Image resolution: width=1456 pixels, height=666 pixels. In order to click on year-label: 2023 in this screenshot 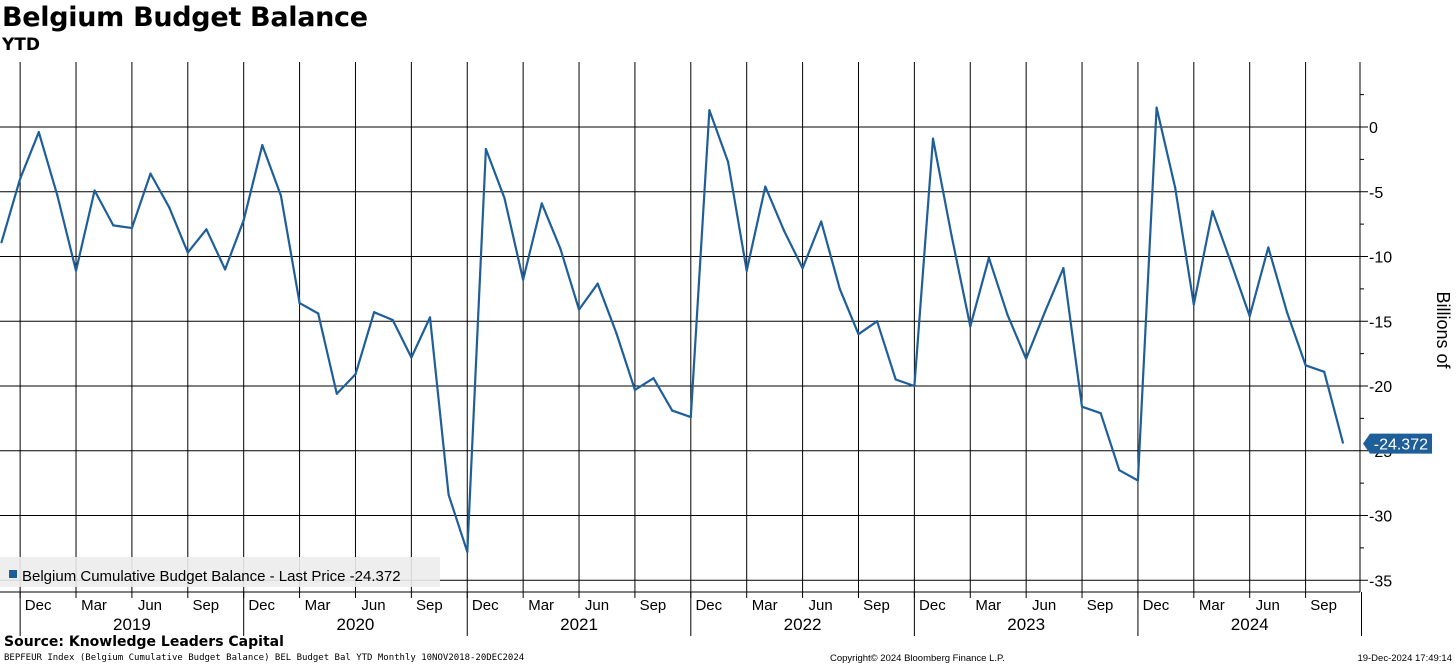, I will do `click(1026, 624)`.